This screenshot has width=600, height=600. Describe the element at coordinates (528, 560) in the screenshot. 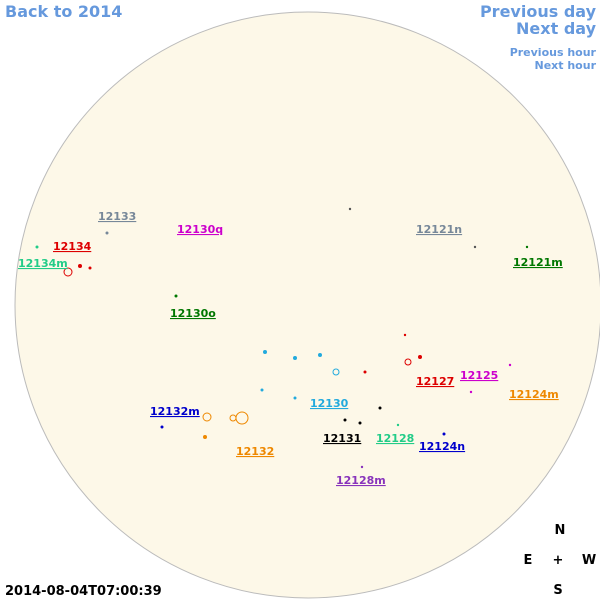

I see `compass-east: E` at that location.